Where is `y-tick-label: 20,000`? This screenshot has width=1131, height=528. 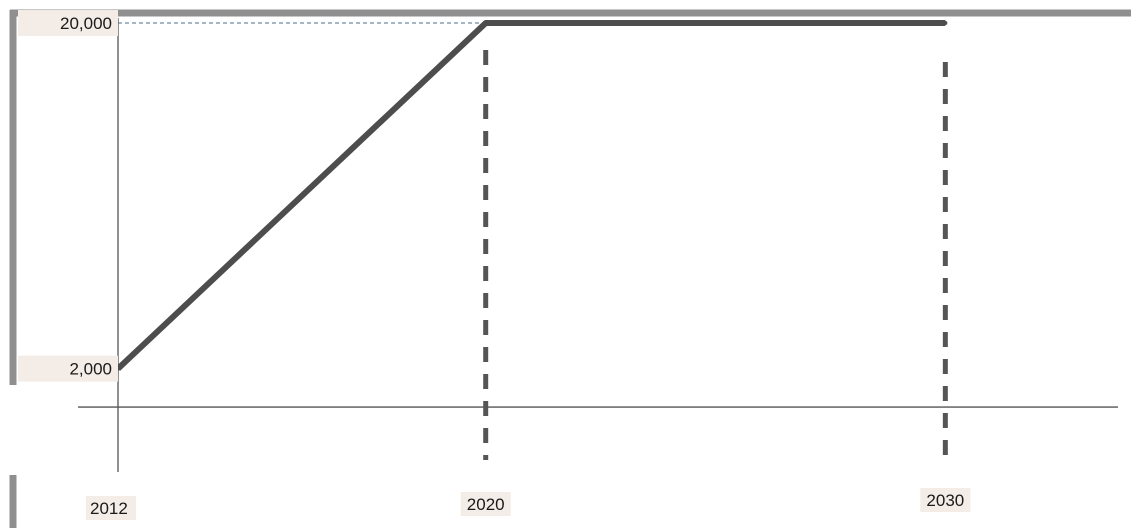 y-tick-label: 20,000 is located at coordinates (86, 23).